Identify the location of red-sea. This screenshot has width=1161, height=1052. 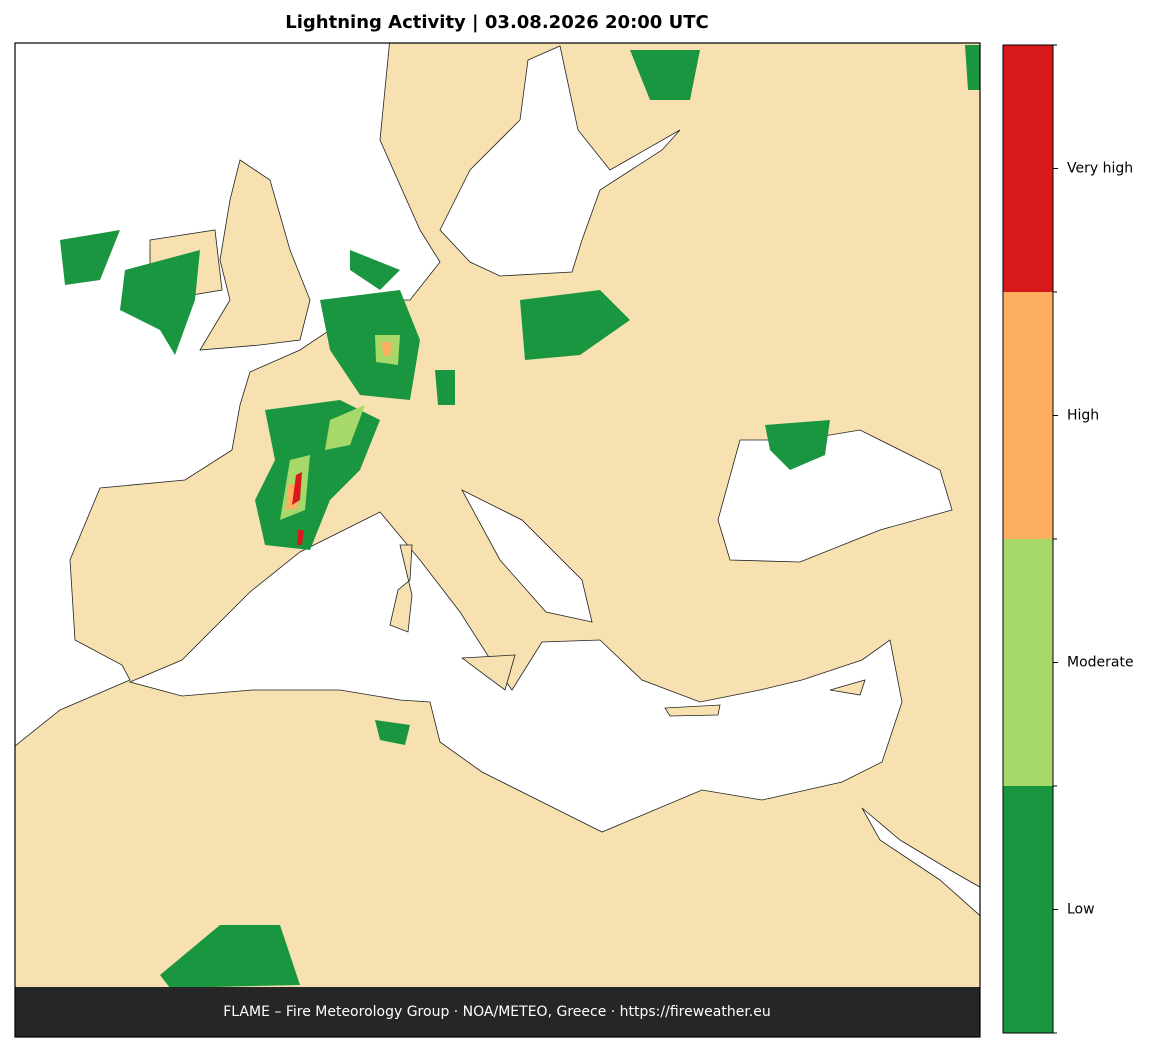
(920, 862).